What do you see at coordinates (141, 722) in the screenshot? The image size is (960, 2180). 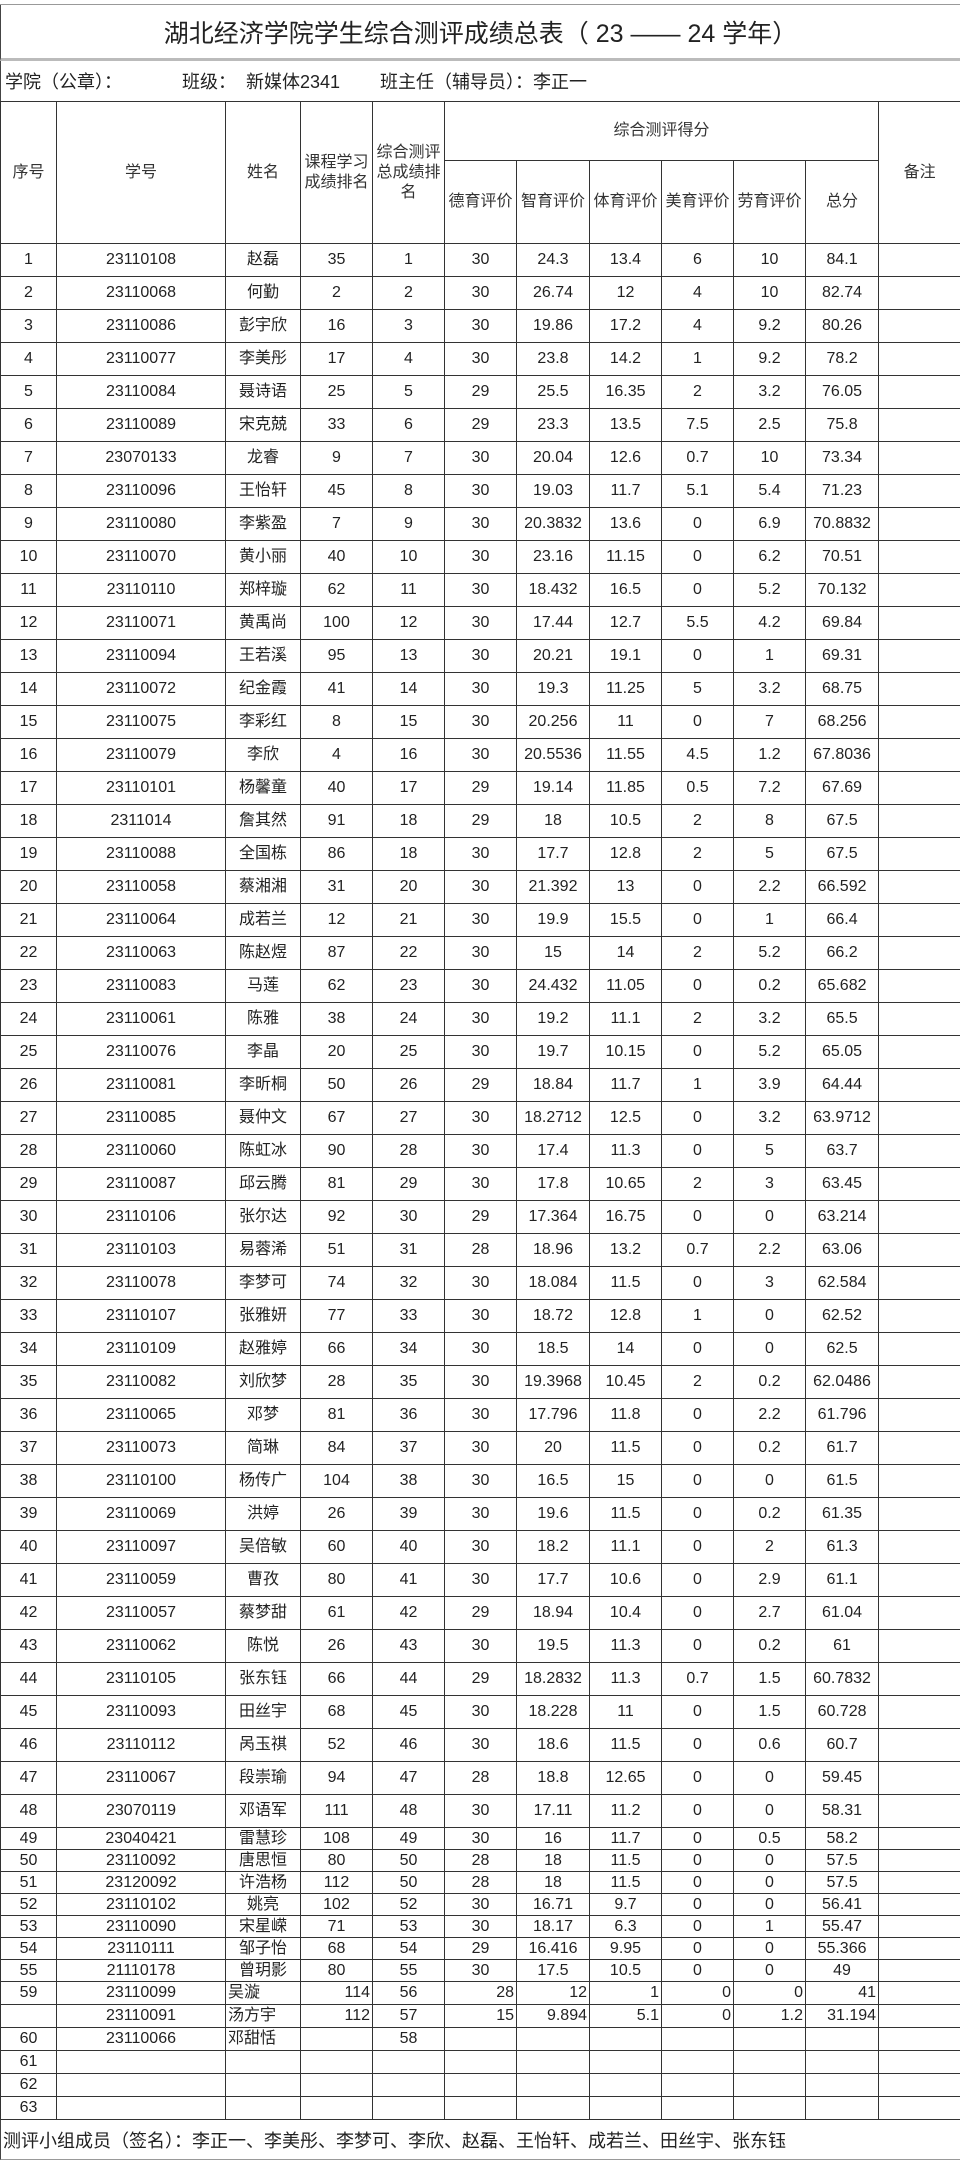 I see `student-id-cell: 23110075` at bounding box center [141, 722].